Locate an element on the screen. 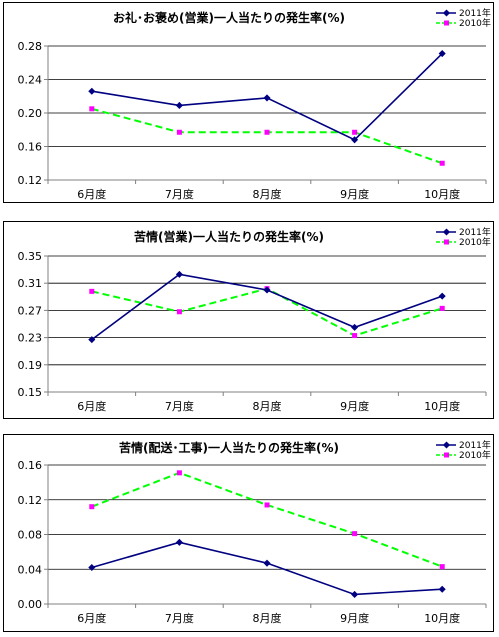 This screenshot has width=499, height=637. y-tick-label: 0.24 is located at coordinates (30, 80).